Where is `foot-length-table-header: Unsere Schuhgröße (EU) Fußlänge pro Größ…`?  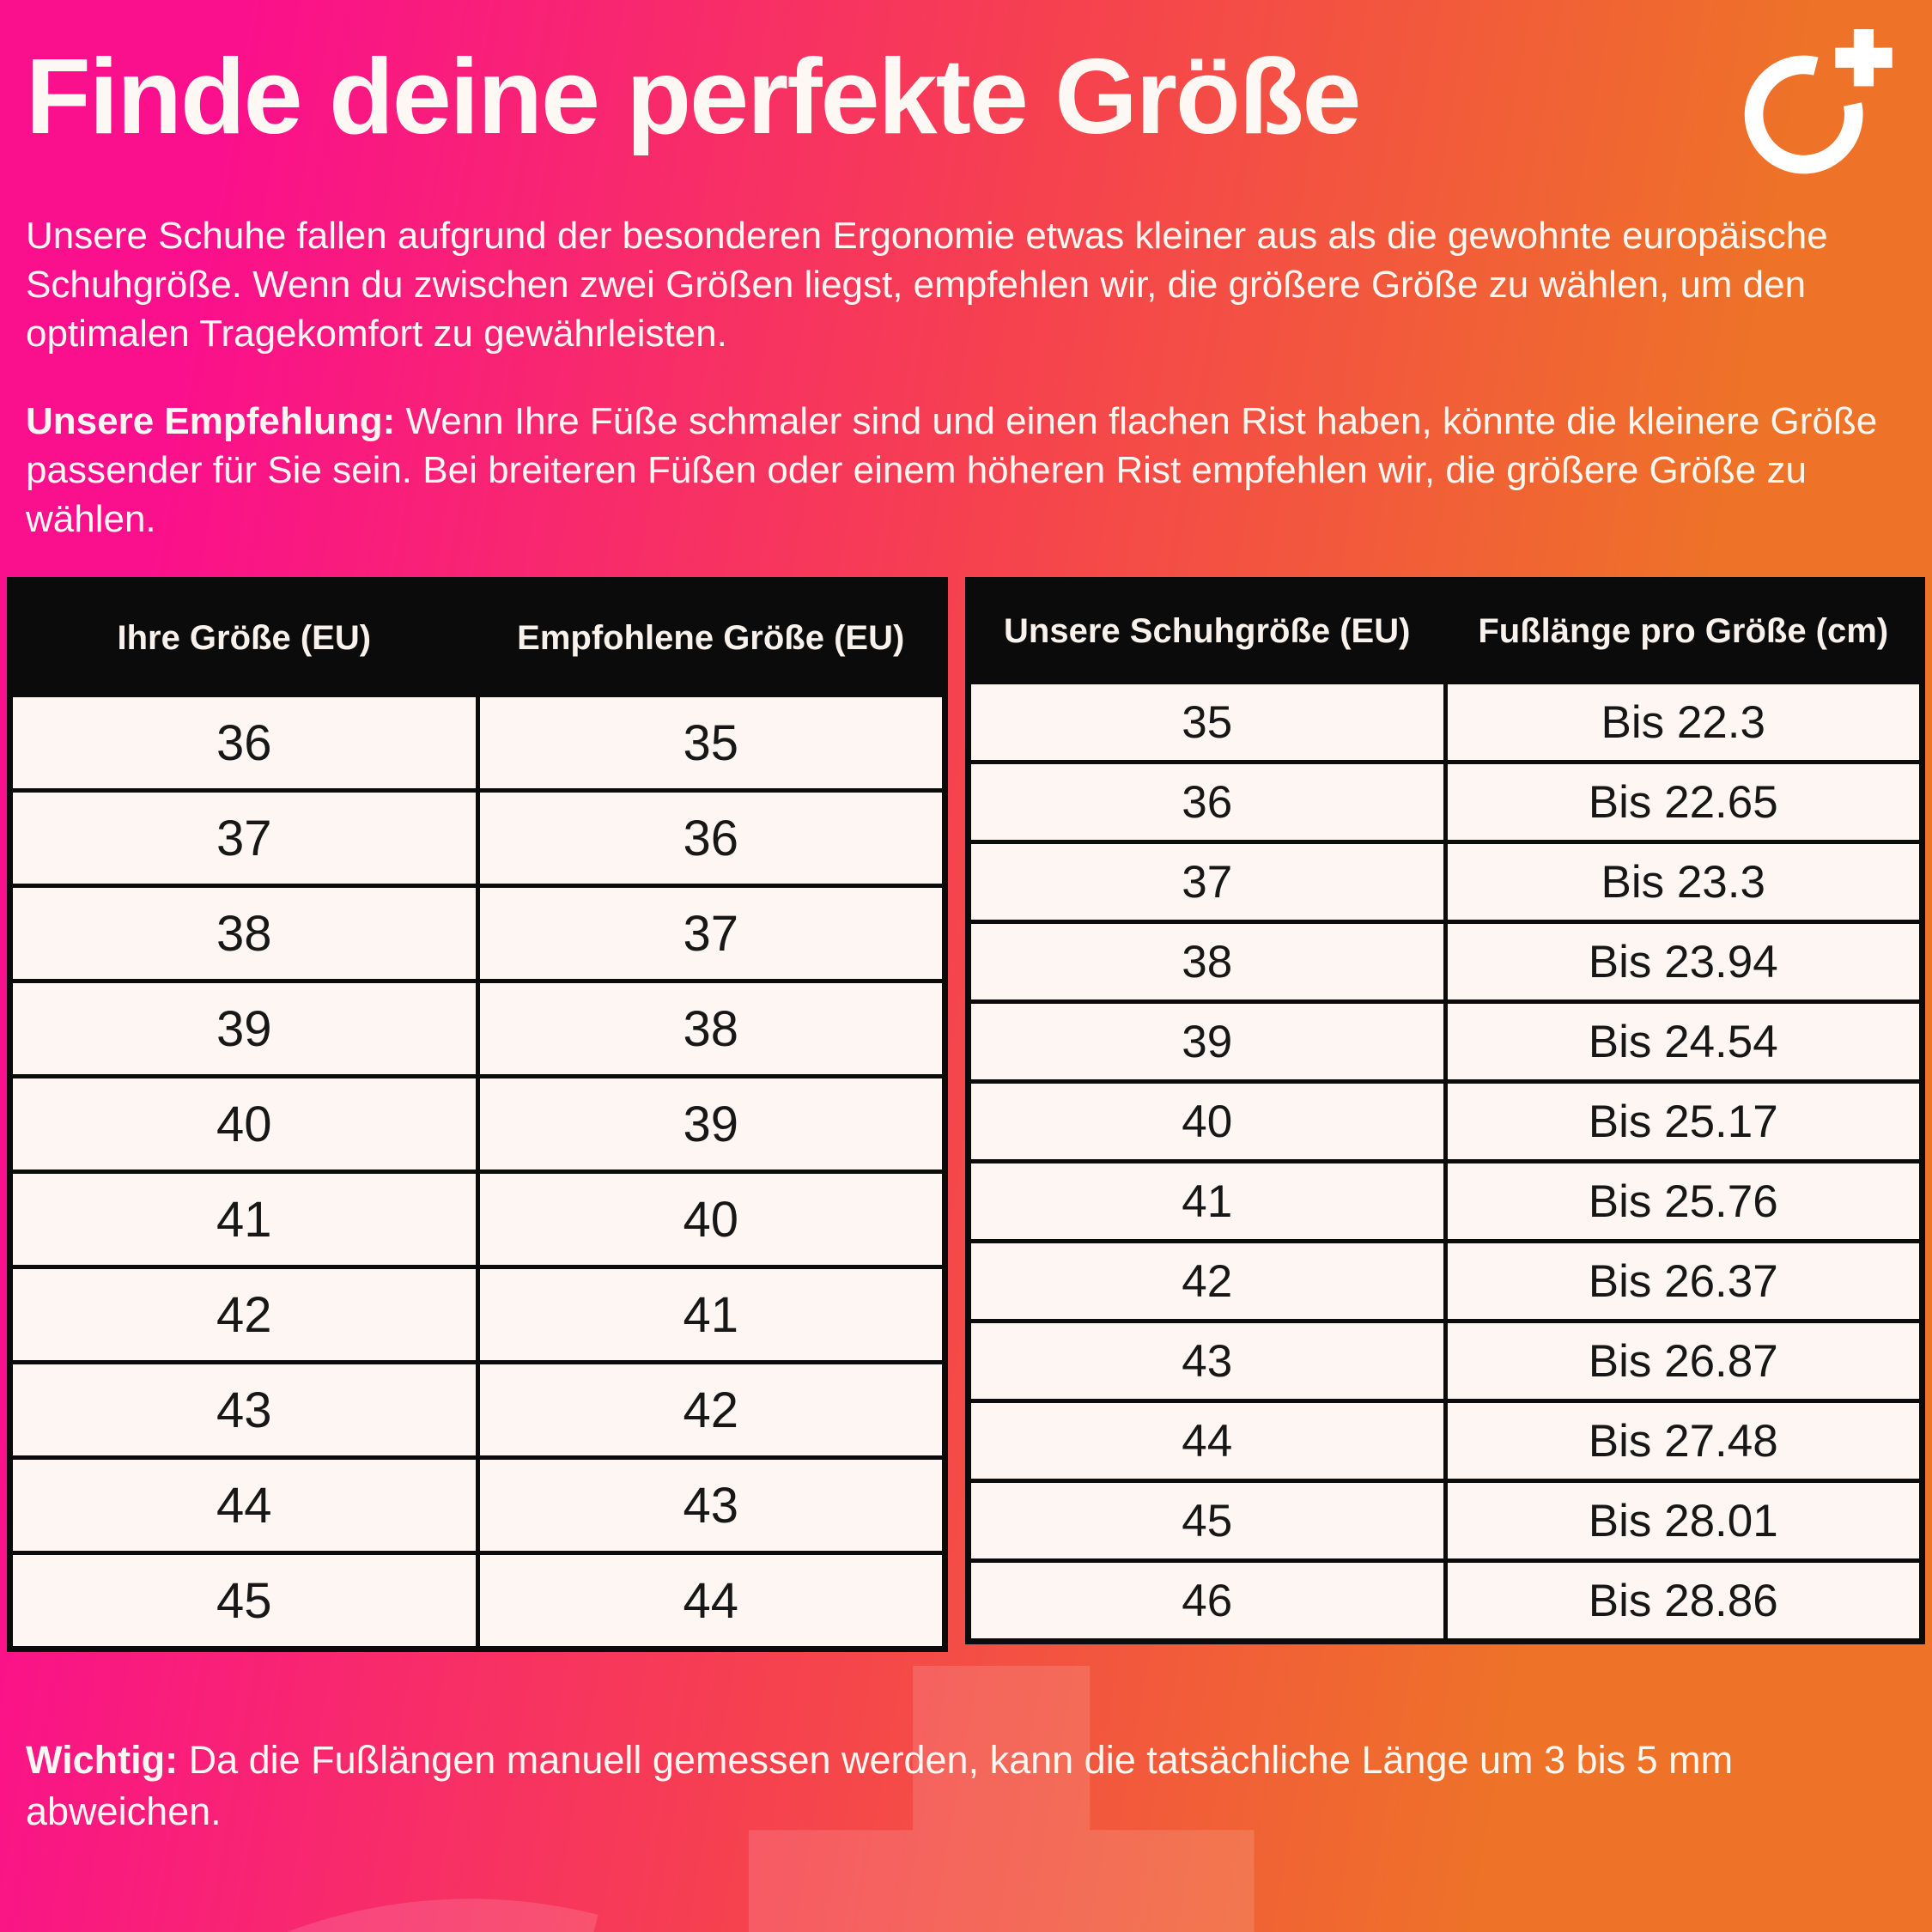
foot-length-table-header: Unsere Schuhgröße (EU) Fußlänge pro Größ… is located at coordinates (1445, 631).